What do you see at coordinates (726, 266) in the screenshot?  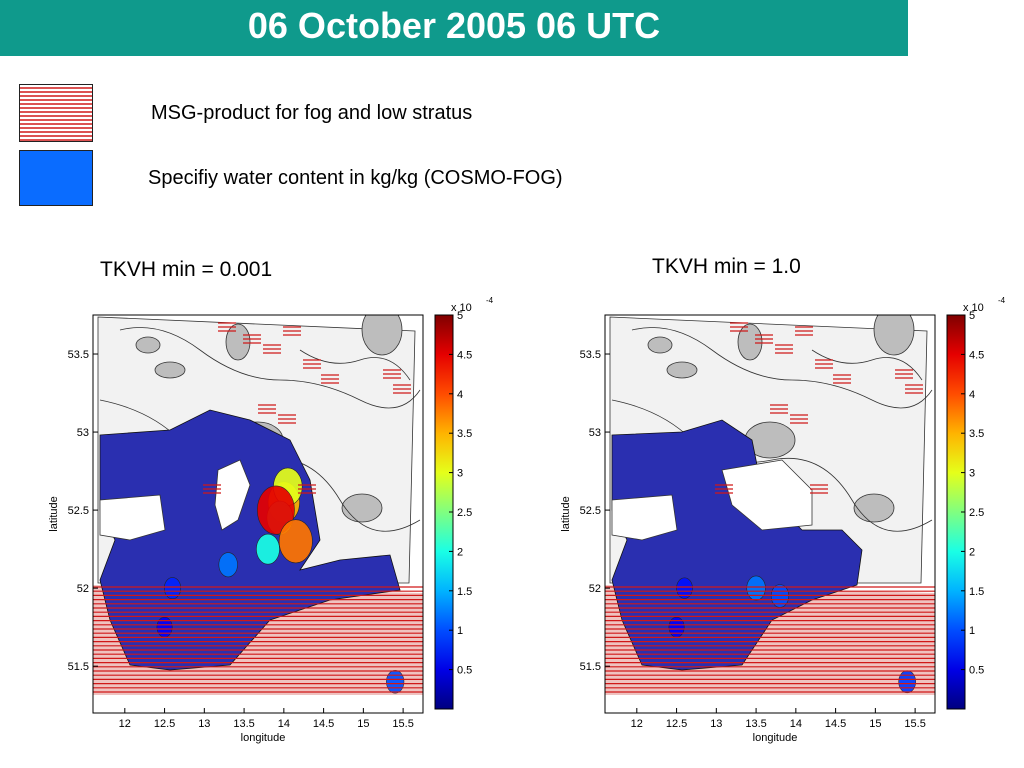 I see `chart-title-right: TKVH min = 1.0` at bounding box center [726, 266].